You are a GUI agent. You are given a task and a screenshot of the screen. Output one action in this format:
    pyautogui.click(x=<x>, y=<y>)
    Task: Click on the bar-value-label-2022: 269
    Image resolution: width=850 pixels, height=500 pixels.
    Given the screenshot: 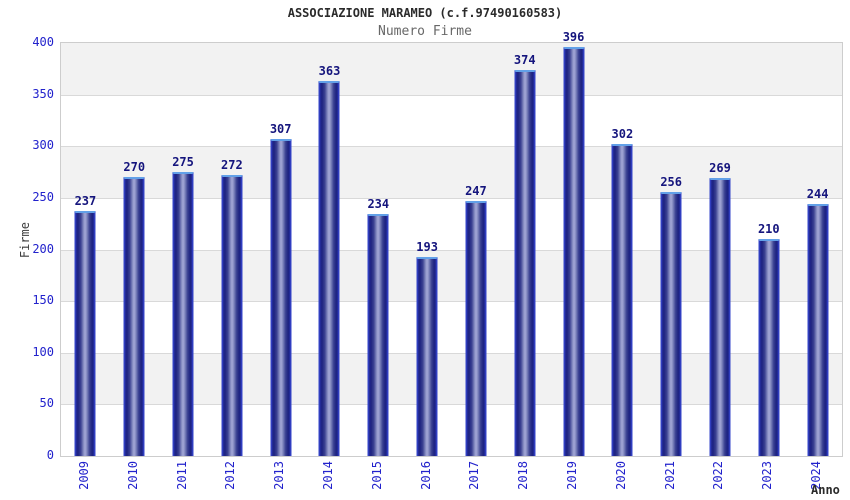 What is the action you would take?
    pyautogui.click(x=720, y=168)
    